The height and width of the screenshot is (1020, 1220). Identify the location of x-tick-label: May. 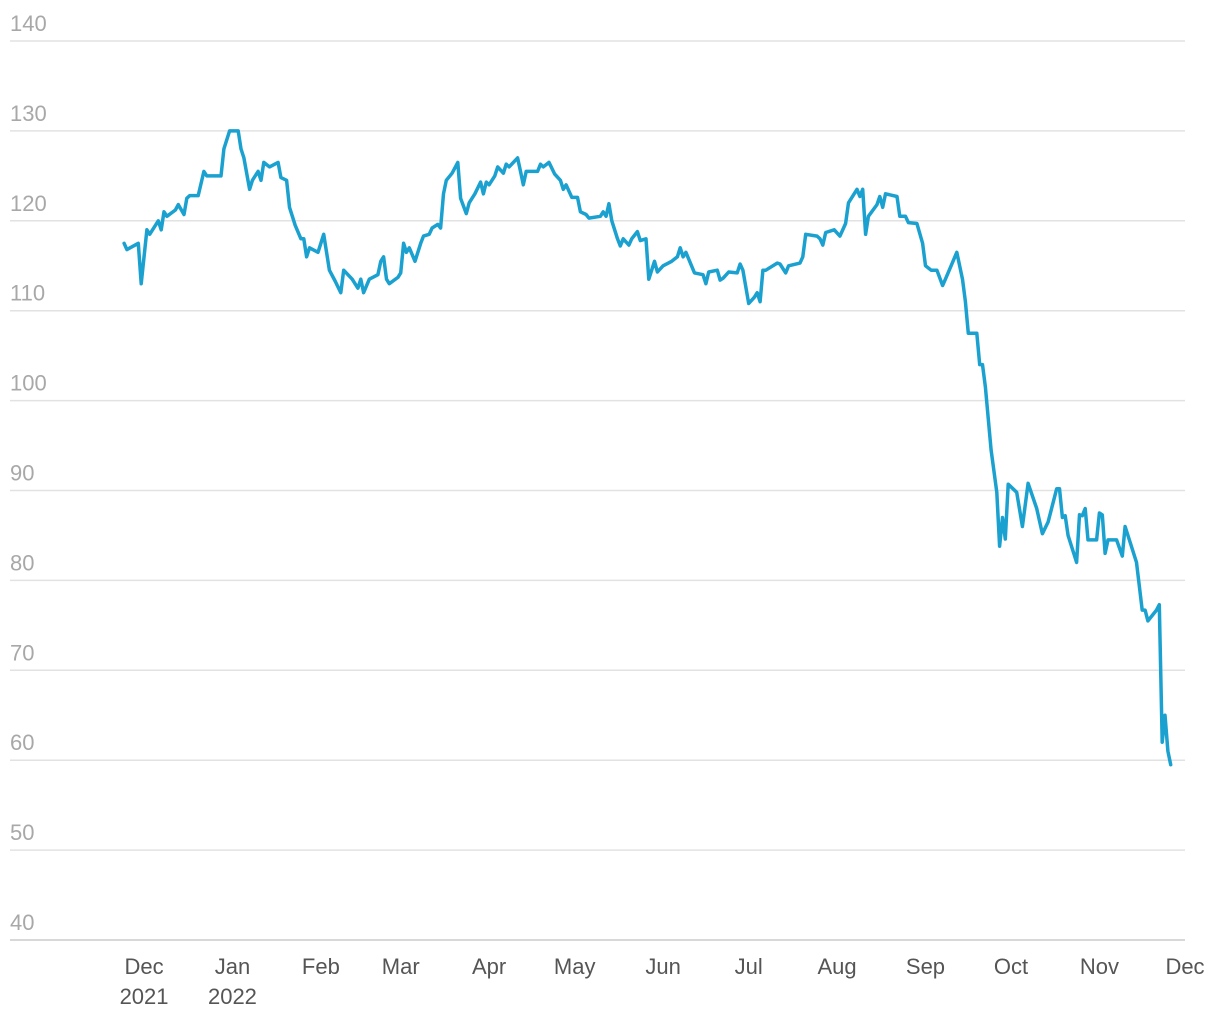
(575, 966).